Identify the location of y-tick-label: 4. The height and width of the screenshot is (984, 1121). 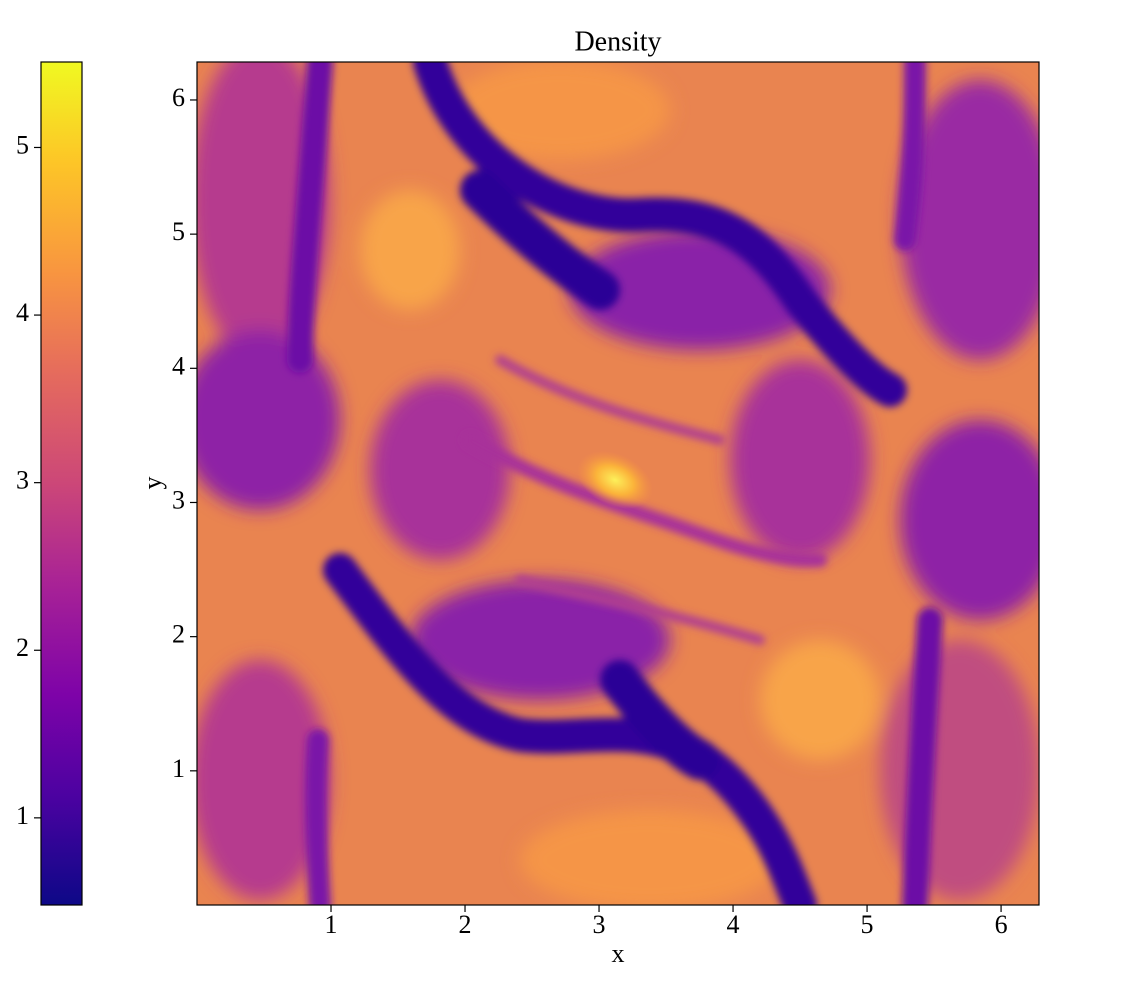
(178, 365).